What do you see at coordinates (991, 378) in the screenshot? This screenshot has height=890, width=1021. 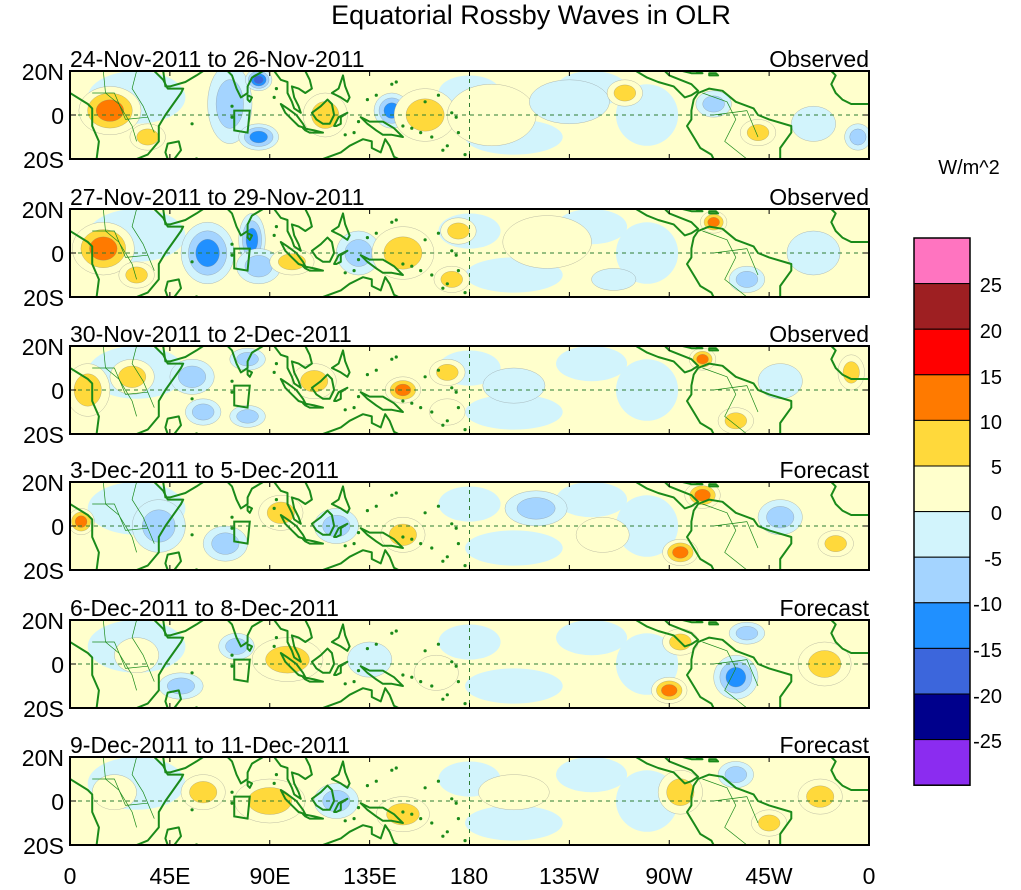 I see `colorbar-label: 15` at bounding box center [991, 378].